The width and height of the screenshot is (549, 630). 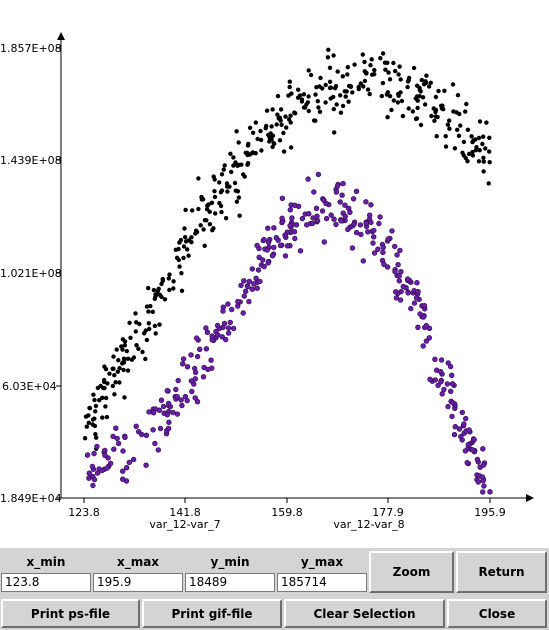 What do you see at coordinates (497, 613) in the screenshot?
I see `close-button: Close` at bounding box center [497, 613].